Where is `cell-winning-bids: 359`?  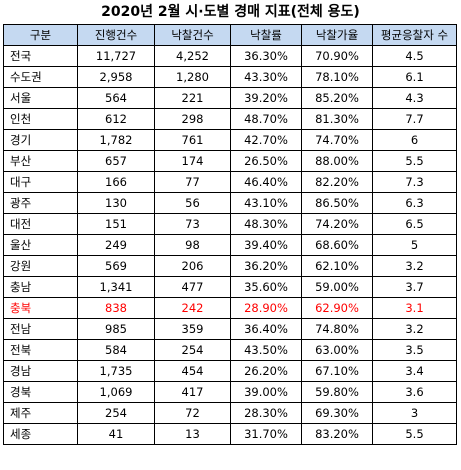 cell-winning-bids: 359 is located at coordinates (192, 329).